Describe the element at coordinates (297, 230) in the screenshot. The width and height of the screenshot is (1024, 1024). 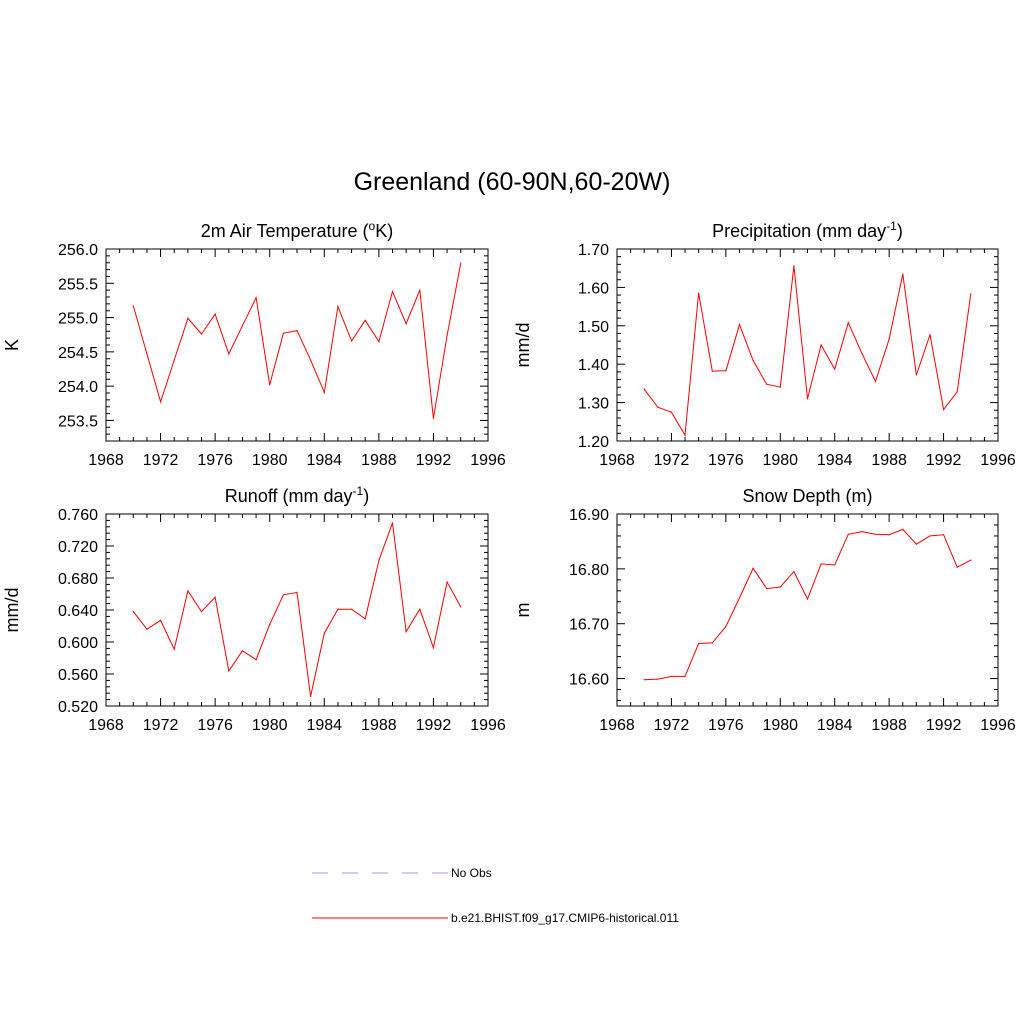
I see `panel-title: 2m Air Temperature (oK)` at that location.